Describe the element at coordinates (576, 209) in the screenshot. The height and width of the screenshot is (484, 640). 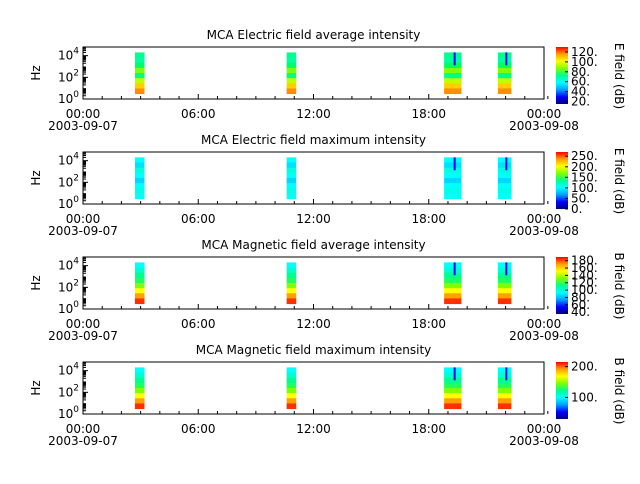
I see `colorbar-tick-label: 0.` at that location.